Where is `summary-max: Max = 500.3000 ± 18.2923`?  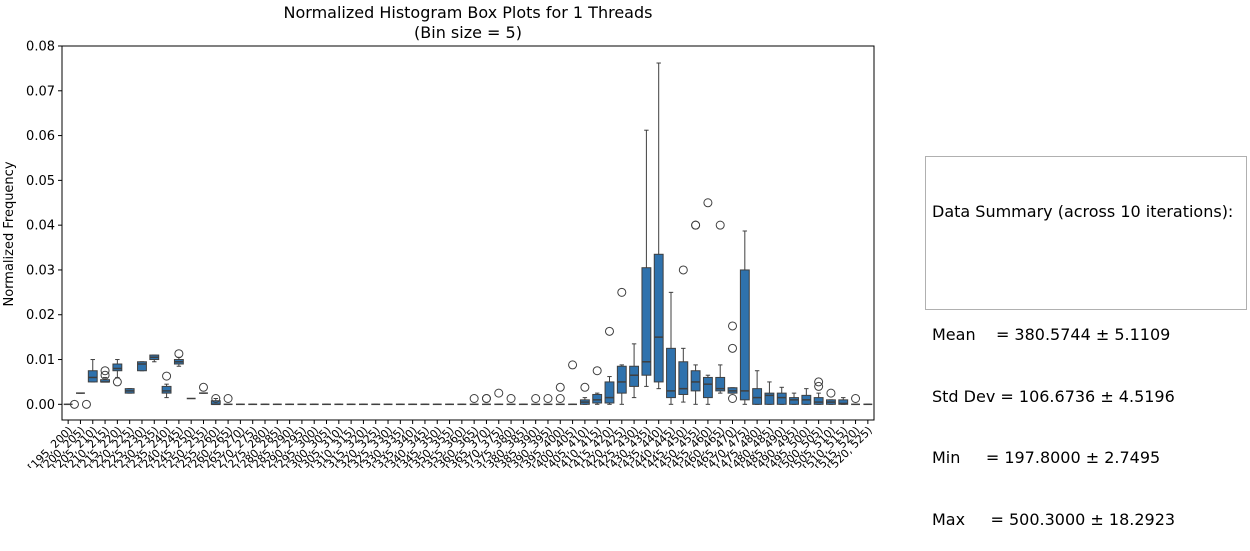
summary-max: Max = 500.3000 ± 18.2923 is located at coordinates (1054, 519).